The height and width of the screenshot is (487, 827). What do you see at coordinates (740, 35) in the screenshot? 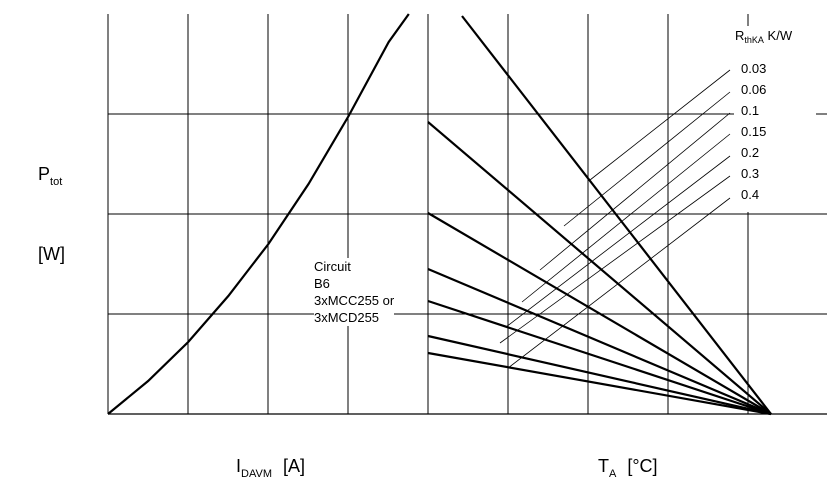
I see `legend-symbol: R` at bounding box center [740, 35].